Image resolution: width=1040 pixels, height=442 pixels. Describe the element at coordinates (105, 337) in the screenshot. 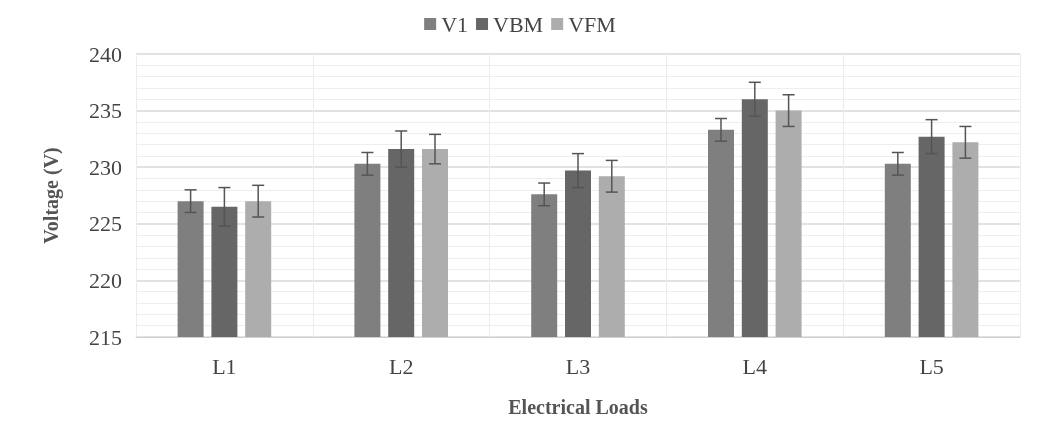

I see `y-tick-label: 215` at that location.